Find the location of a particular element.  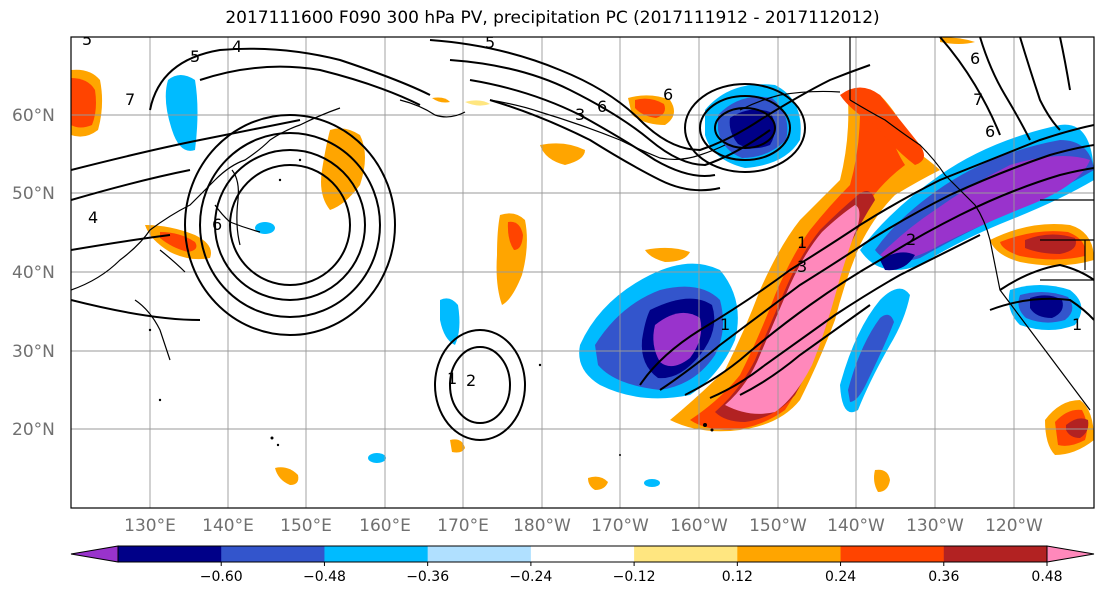

colorbar-tick-label: 0.24 is located at coordinates (840, 577).